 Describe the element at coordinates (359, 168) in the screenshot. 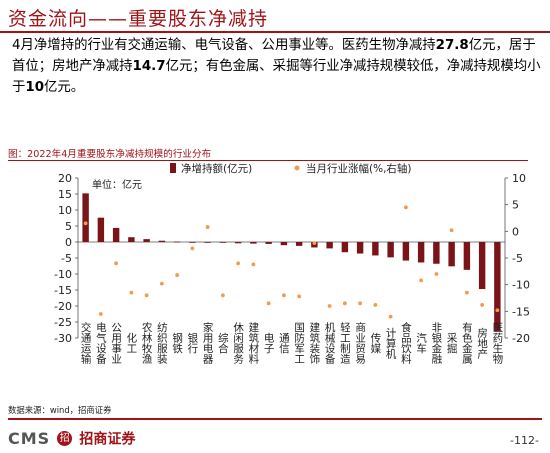

I see `legend-point-label: 当月行业涨幅(%,右轴)` at that location.